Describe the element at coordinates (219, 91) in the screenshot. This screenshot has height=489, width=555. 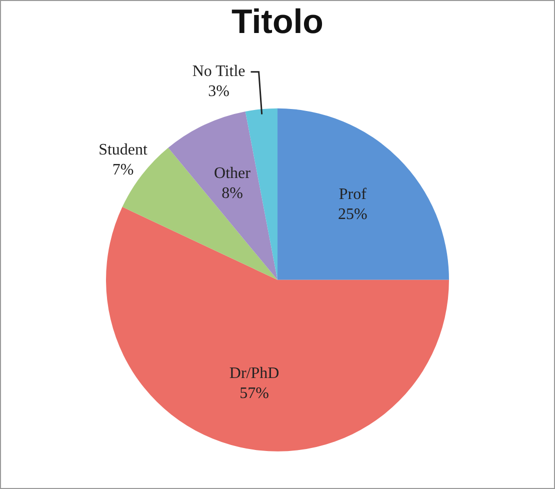
I see `data-label: 3%` at that location.